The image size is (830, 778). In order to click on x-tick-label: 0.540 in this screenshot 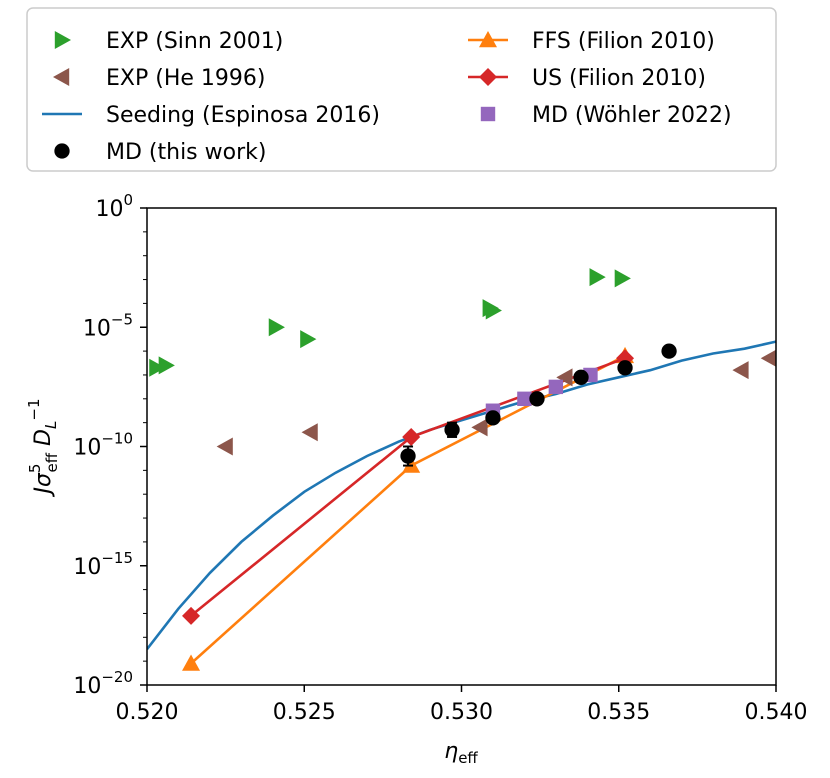, I will do `click(776, 712)`.